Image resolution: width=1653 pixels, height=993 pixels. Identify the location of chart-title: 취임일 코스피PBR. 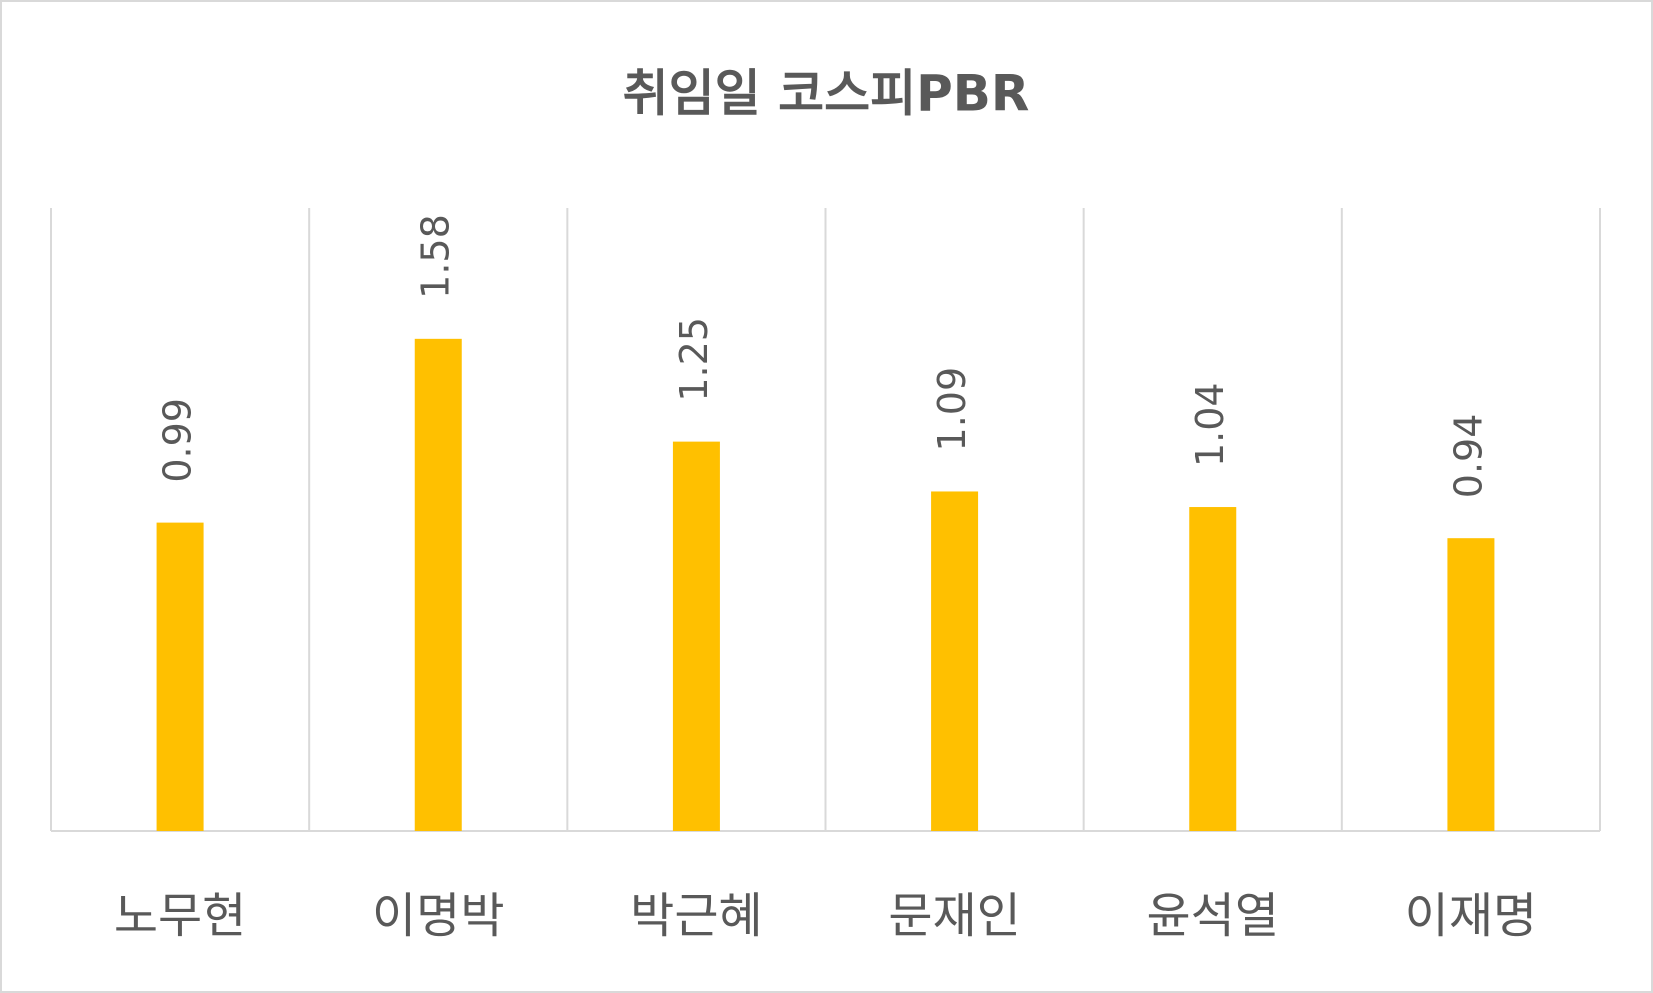
(826, 94).